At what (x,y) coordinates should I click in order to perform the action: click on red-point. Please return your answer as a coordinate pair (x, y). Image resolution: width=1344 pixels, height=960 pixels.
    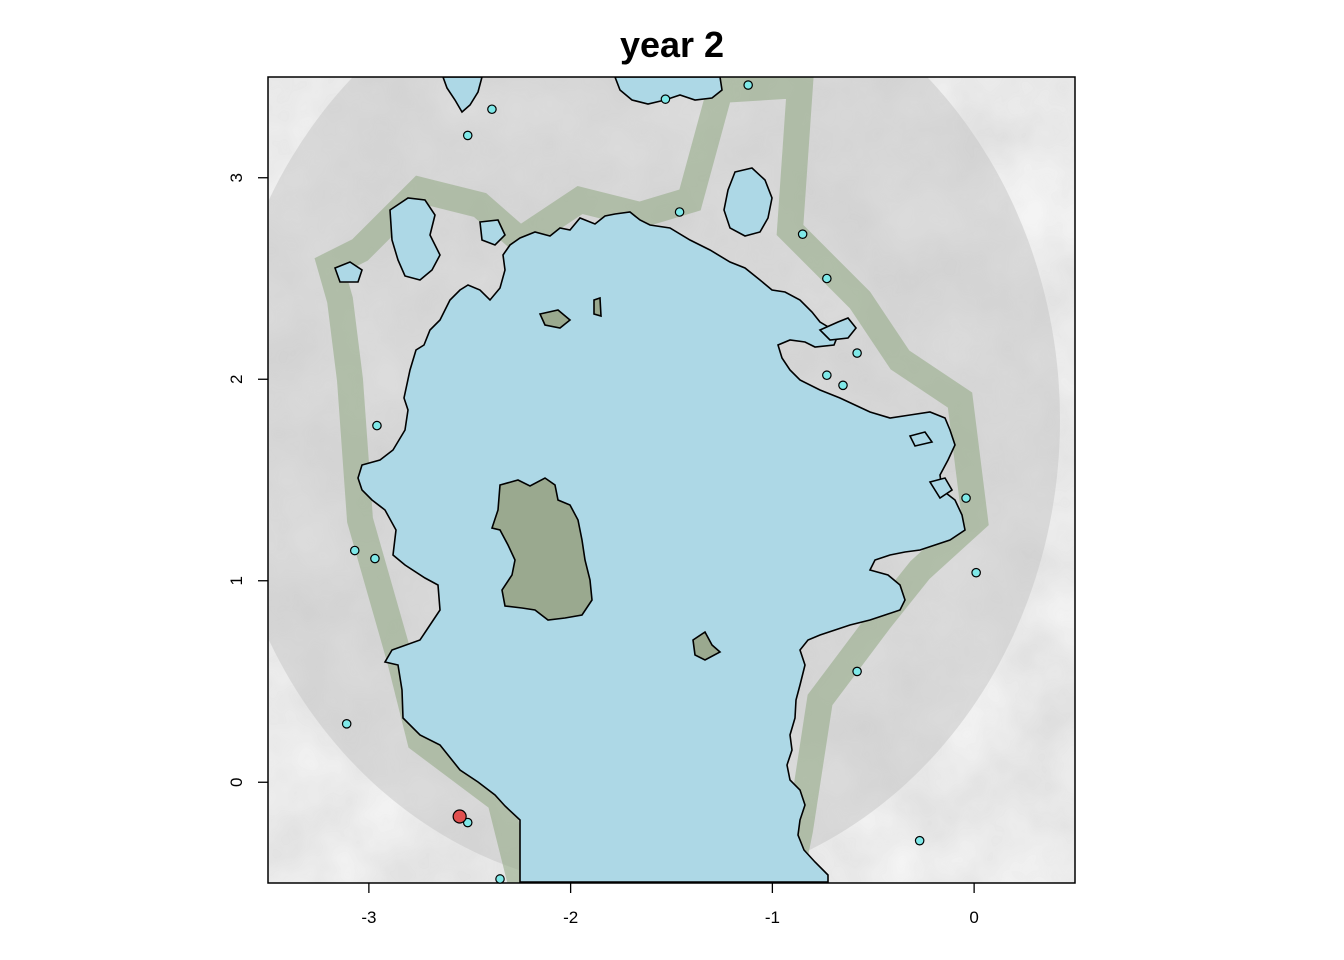
    Looking at the image, I should click on (459, 816).